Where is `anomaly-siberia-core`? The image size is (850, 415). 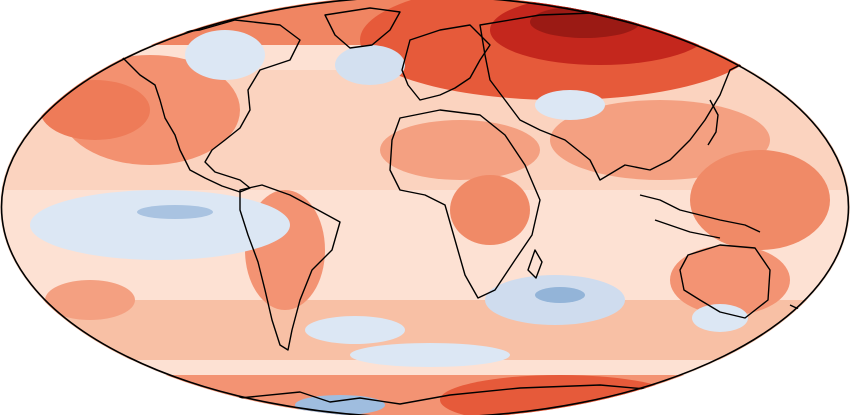
anomaly-siberia-core is located at coordinates (585, 22).